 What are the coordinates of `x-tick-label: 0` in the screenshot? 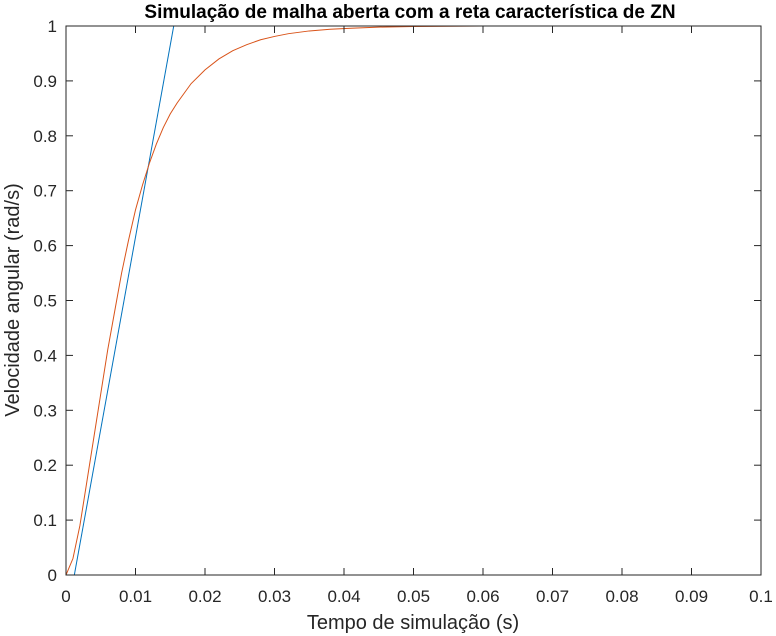 It's located at (65, 596).